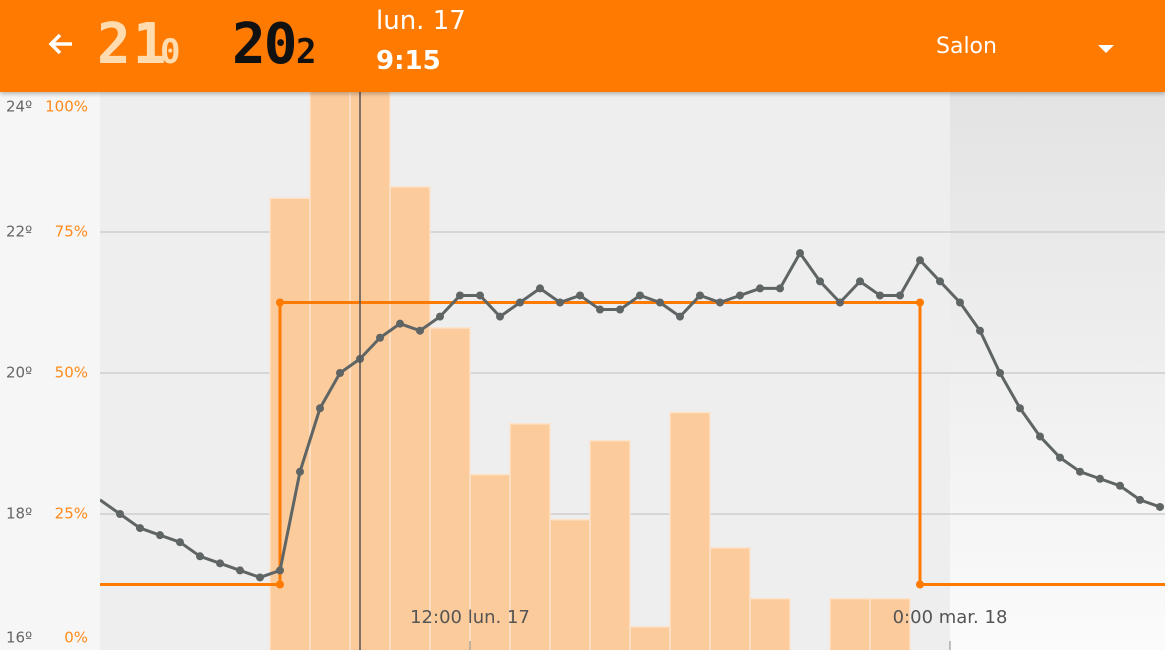 This screenshot has width=1165, height=650. What do you see at coordinates (19, 638) in the screenshot?
I see `y-tick-label: 16º` at bounding box center [19, 638].